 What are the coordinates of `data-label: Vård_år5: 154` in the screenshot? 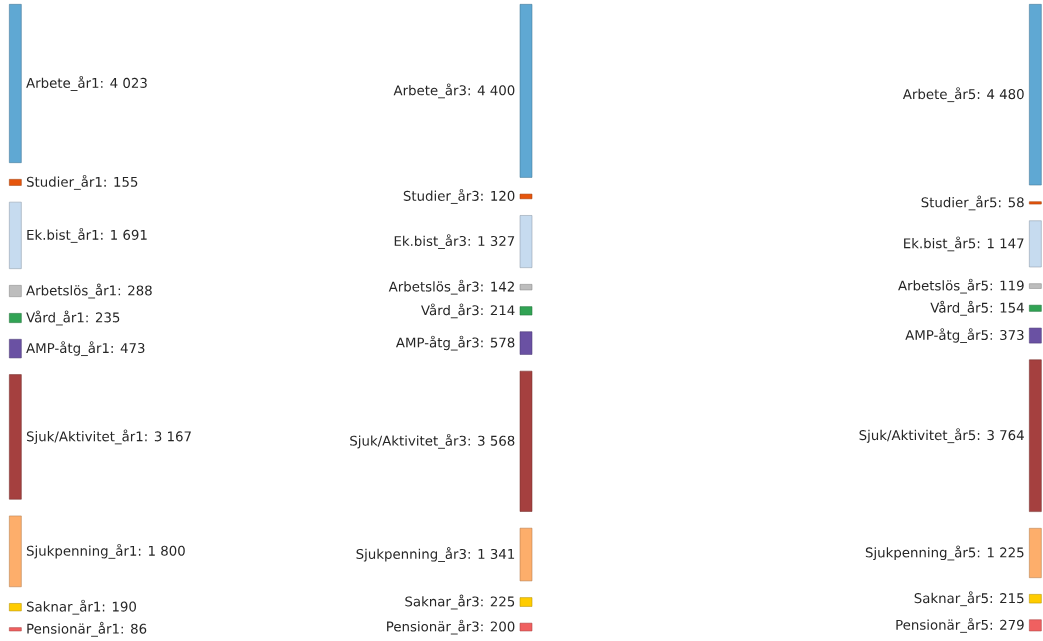 It's located at (977, 308).